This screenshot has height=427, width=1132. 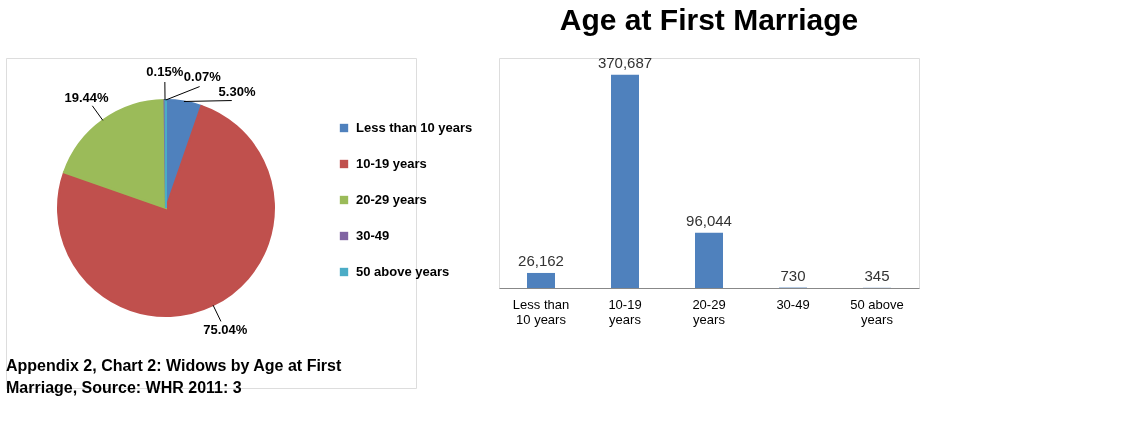 What do you see at coordinates (165, 72) in the screenshot?
I see `data-label: 0.15%` at bounding box center [165, 72].